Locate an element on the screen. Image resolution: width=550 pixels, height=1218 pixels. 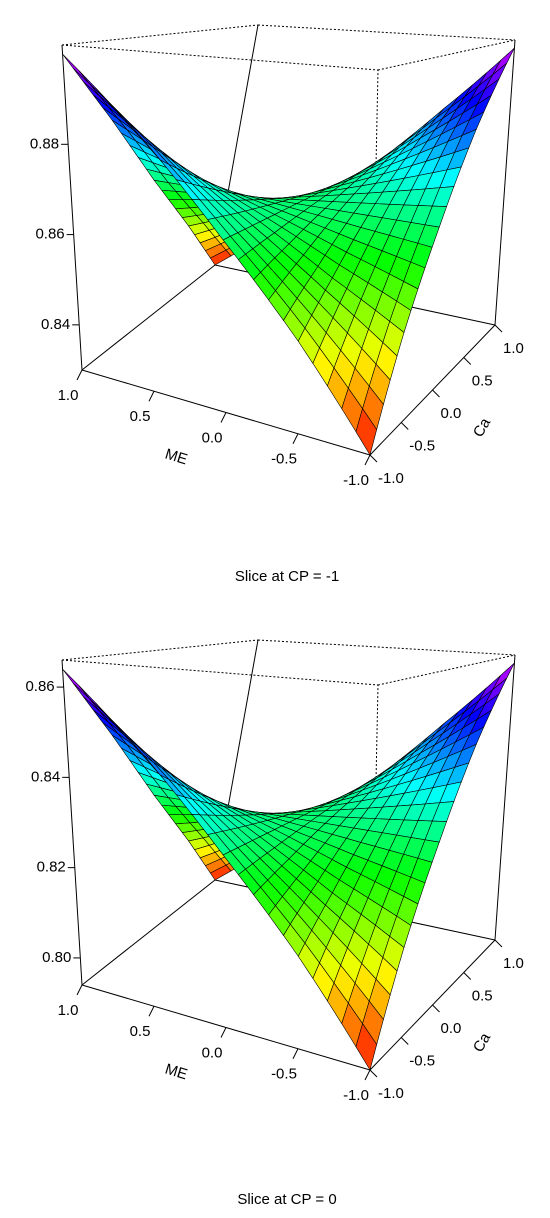
z-tick-label: 0.82 is located at coordinates (51, 867).